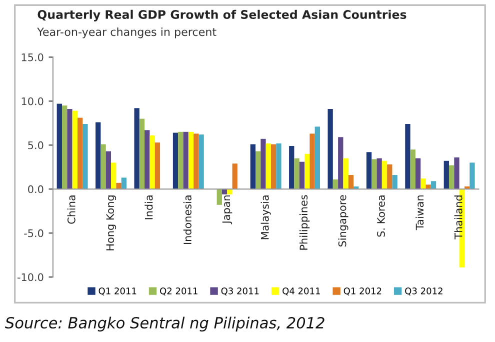  I want to click on x-tick-label: Hong Kong, so click(111, 223).